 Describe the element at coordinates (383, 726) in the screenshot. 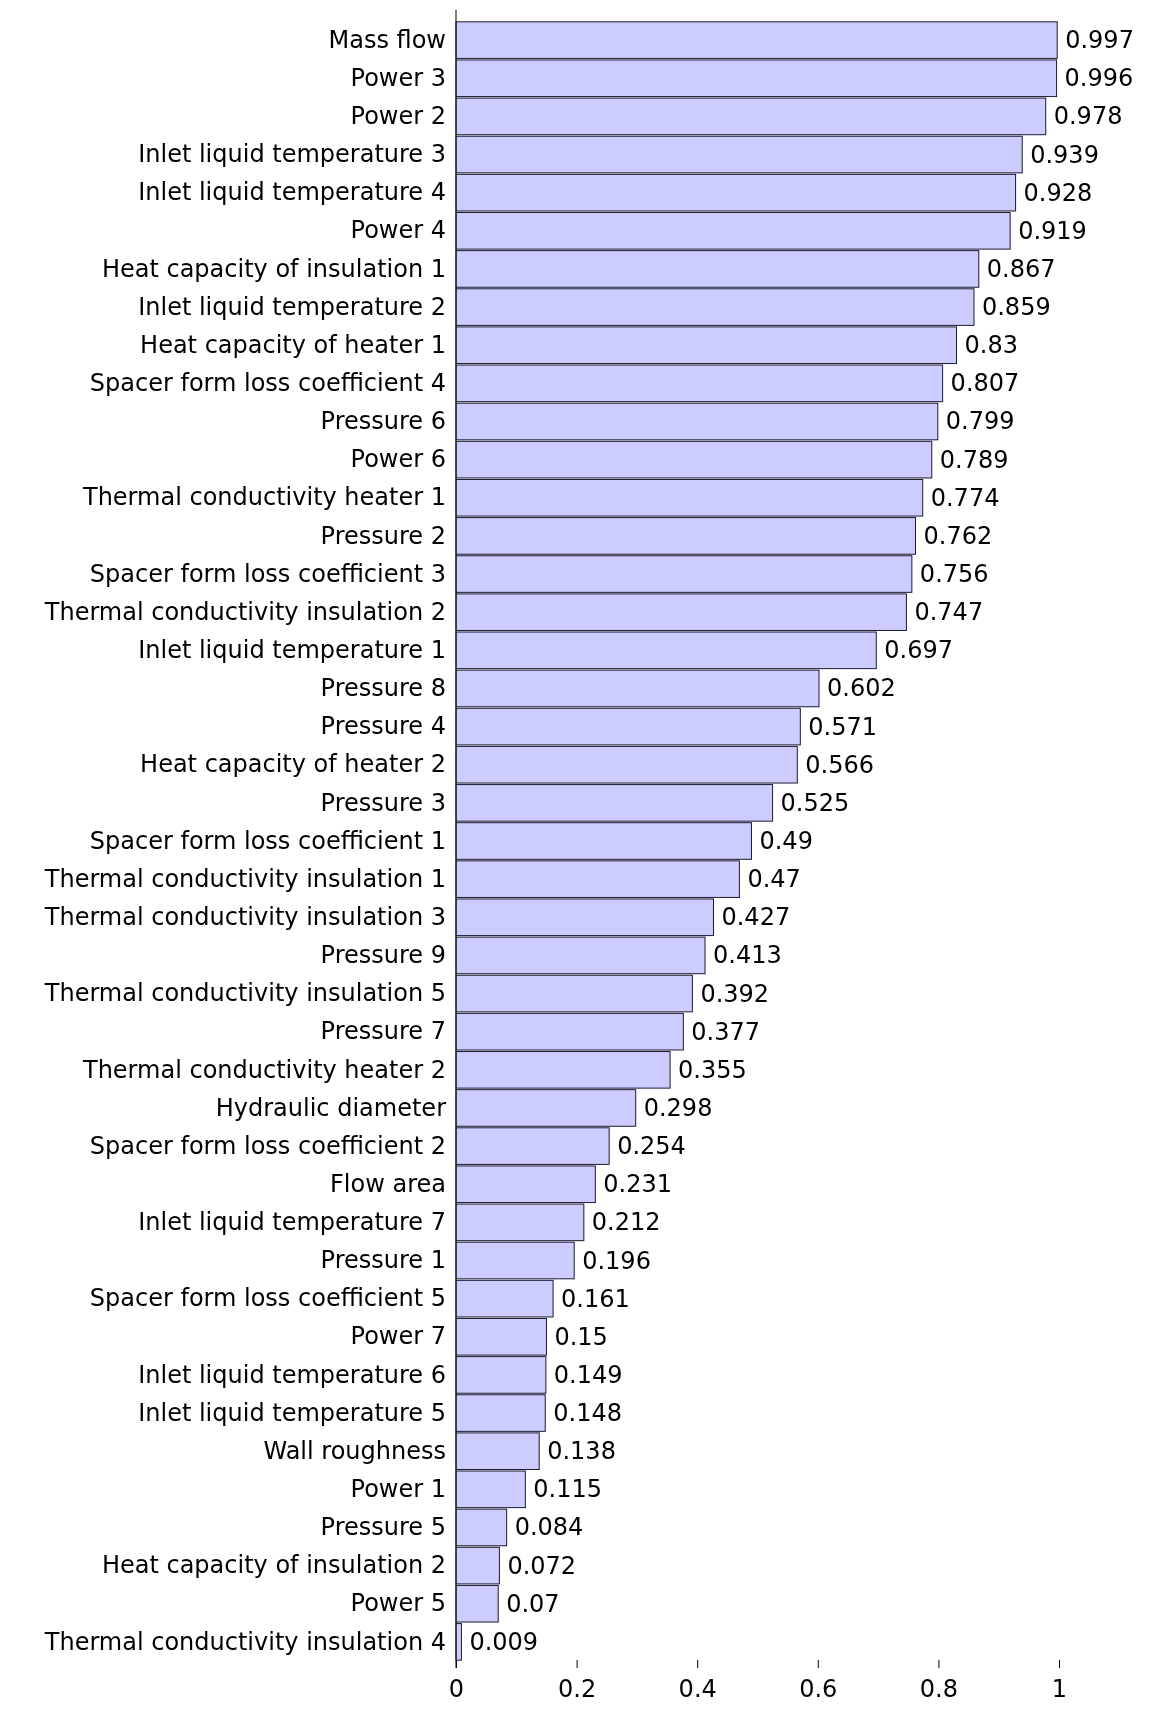

I see `y-tick-label: Pressure 4` at that location.